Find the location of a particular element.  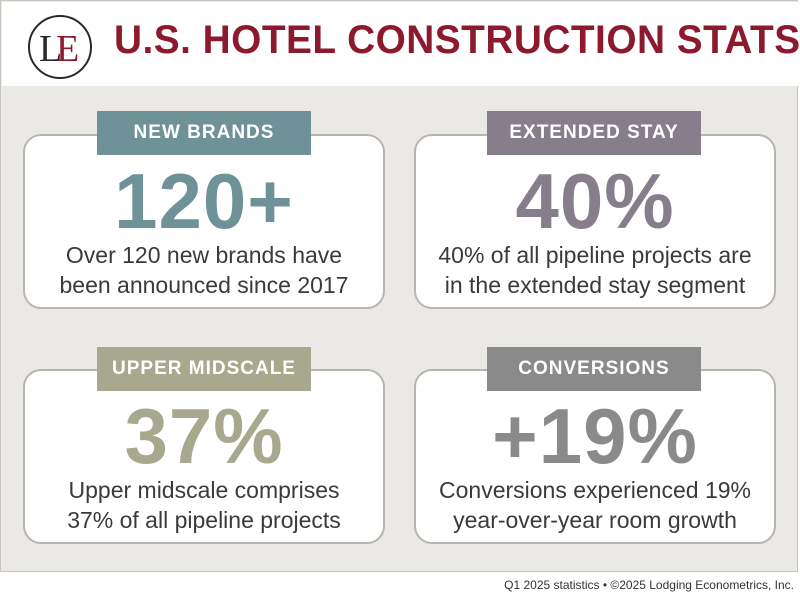

logo-mark-icon: L E is located at coordinates (59, 49).